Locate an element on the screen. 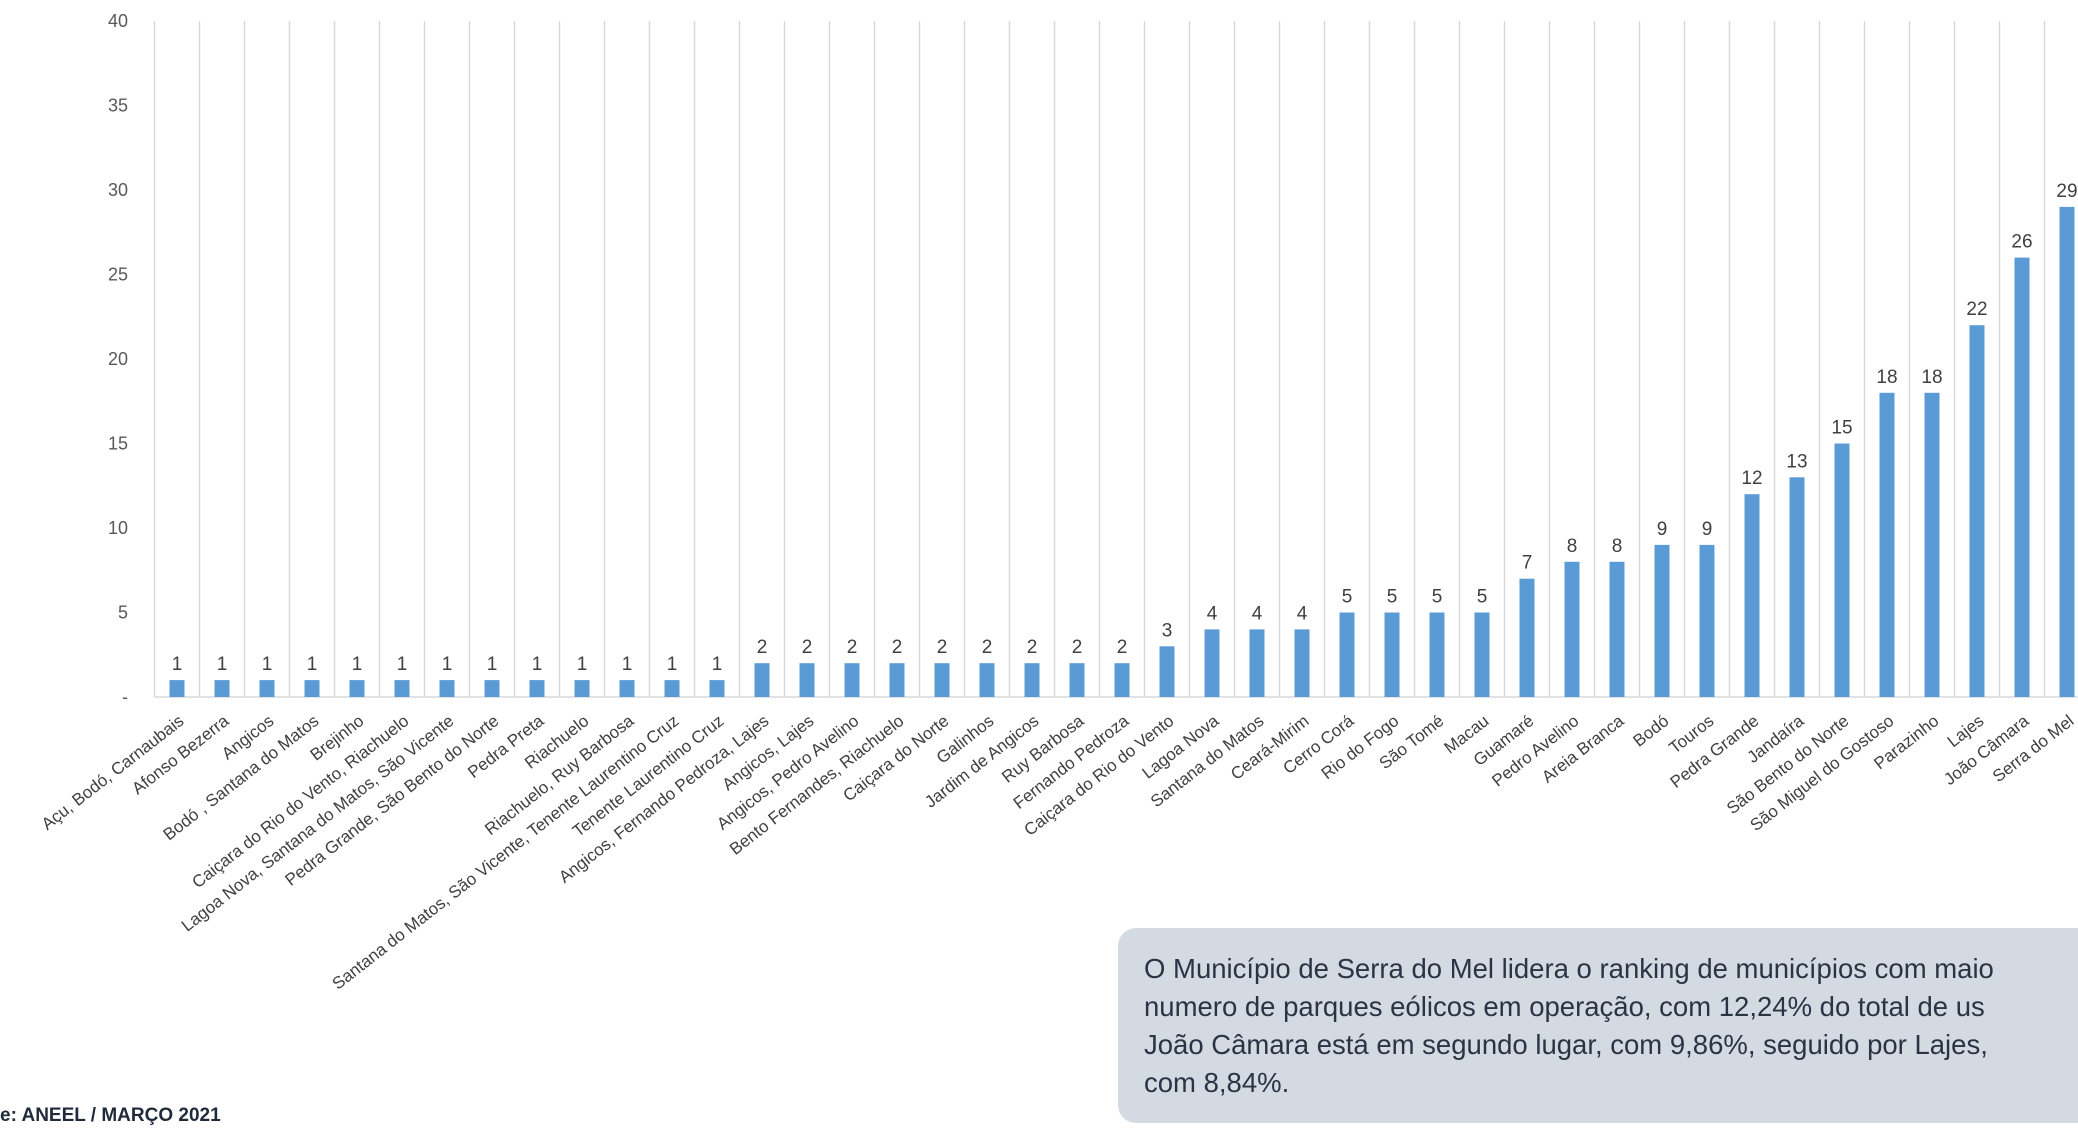 Image resolution: width=2078 pixels, height=1136 pixels. y-tick-label: - is located at coordinates (125, 697).